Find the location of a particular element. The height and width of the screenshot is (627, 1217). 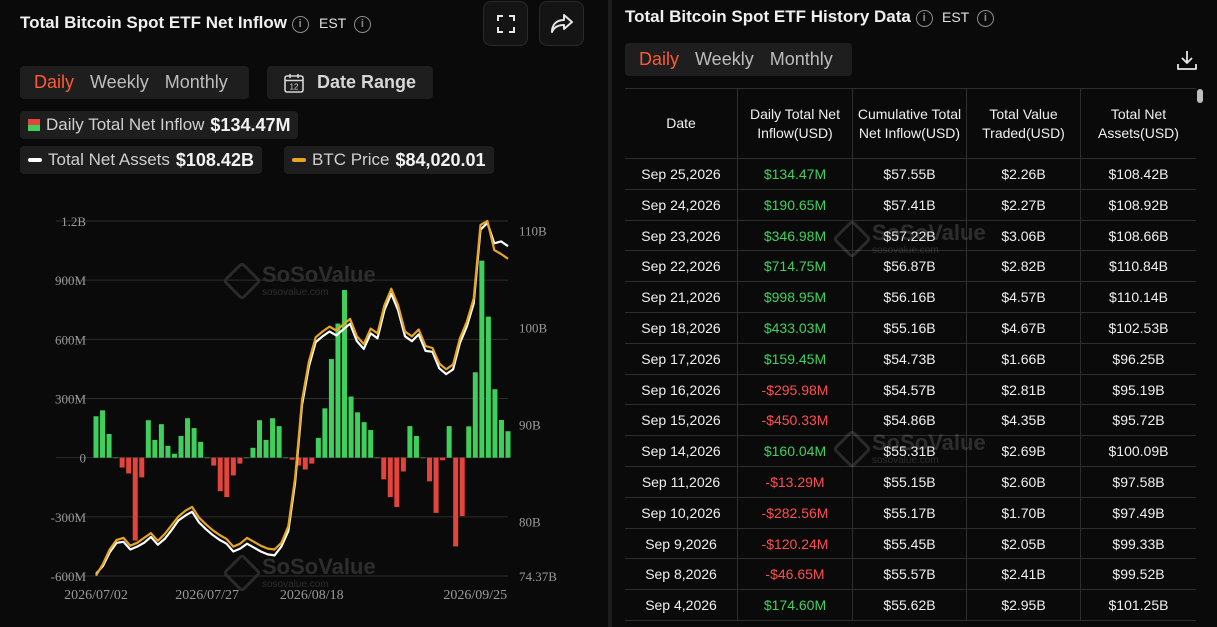

table-row: Sep 21,2026 $998.95M $56.16B $4.57B $110.14B is located at coordinates (910, 297).